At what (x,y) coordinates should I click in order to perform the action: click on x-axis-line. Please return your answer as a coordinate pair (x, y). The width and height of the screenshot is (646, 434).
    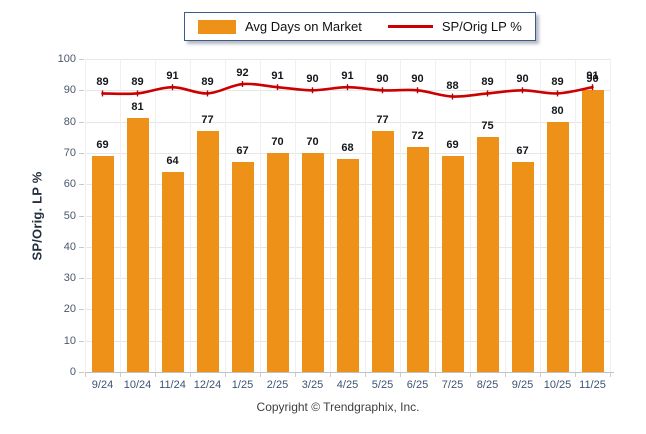
    Looking at the image, I should click on (349, 372).